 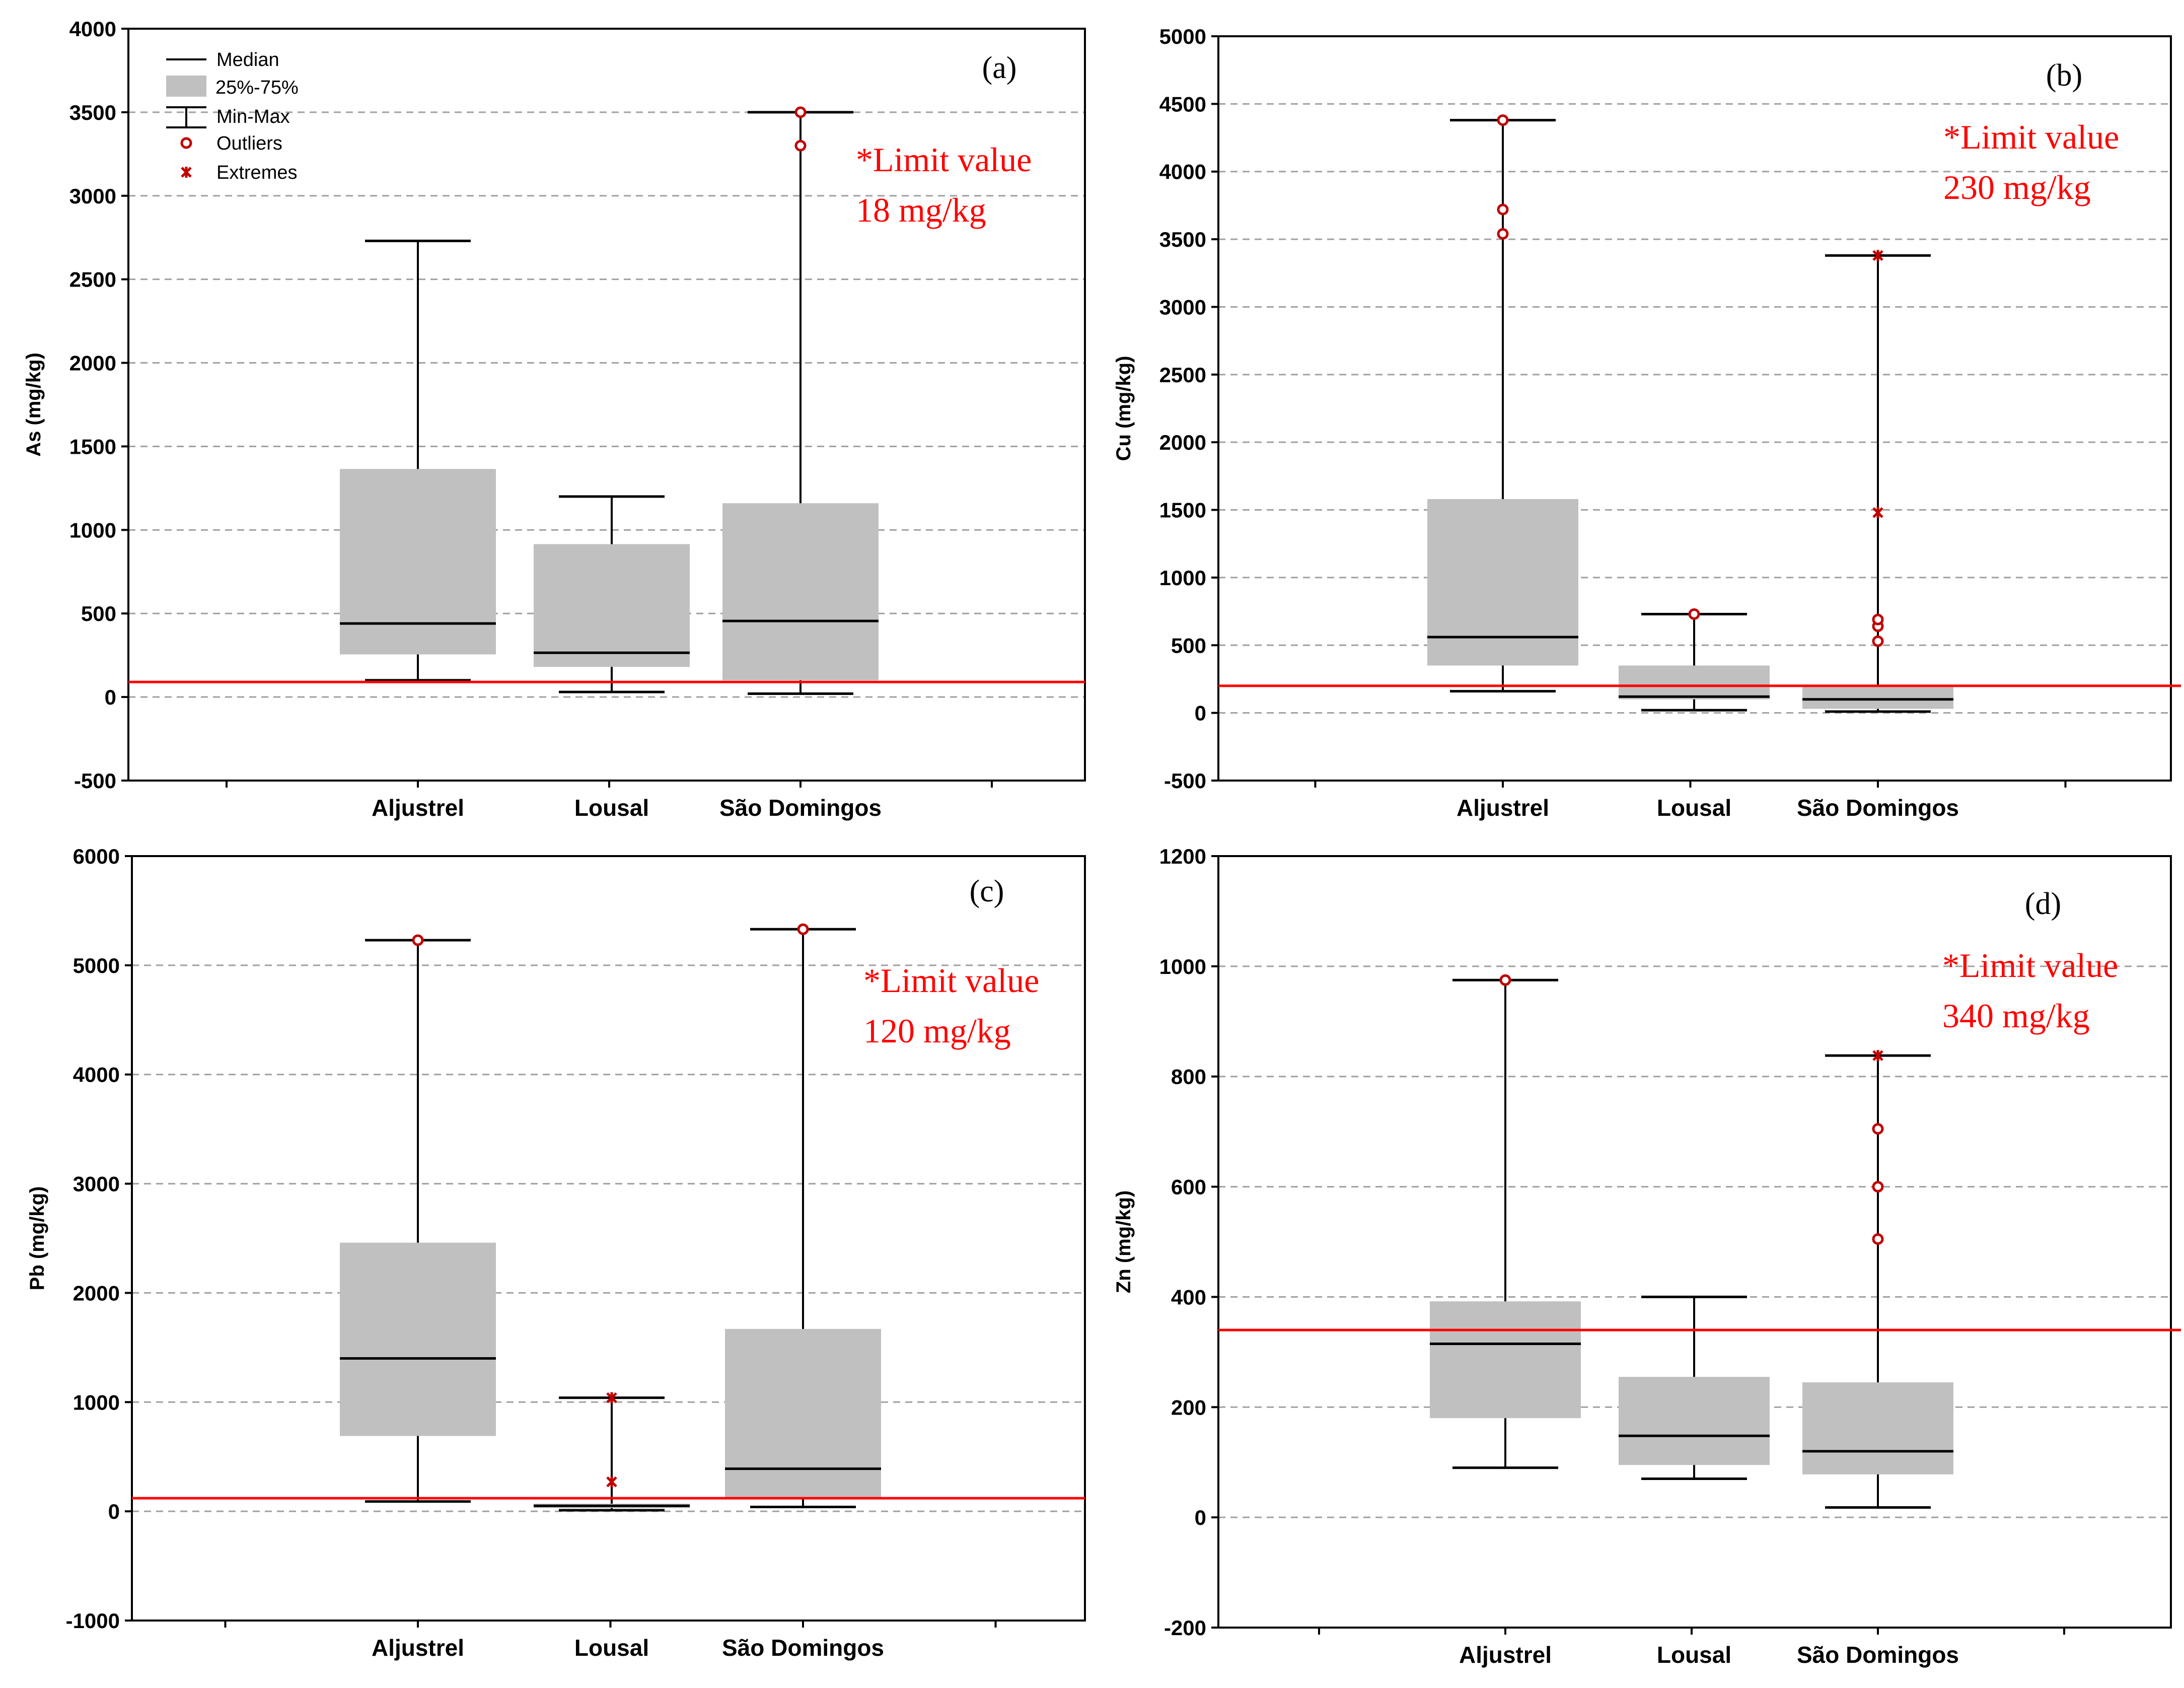 What do you see at coordinates (1182, 104) in the screenshot?
I see `y-tick-label: 4500` at bounding box center [1182, 104].